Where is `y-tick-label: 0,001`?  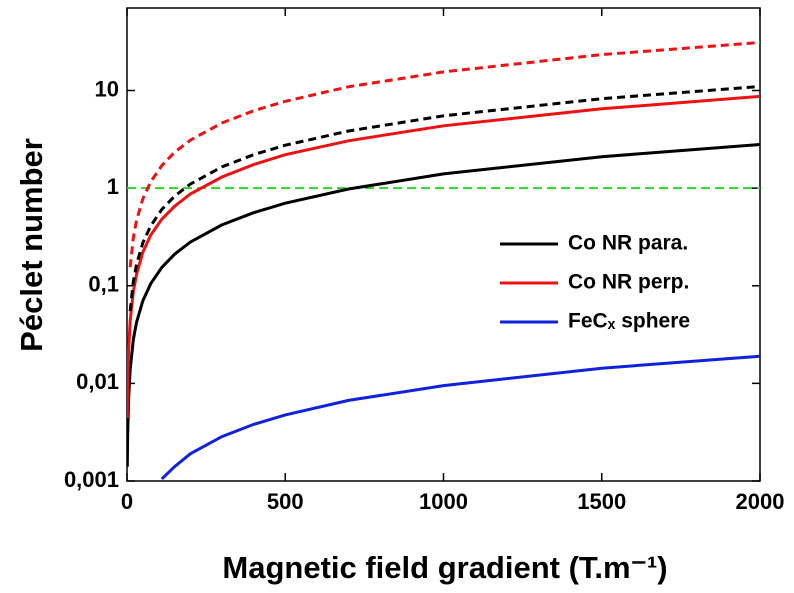
y-tick-label: 0,001 is located at coordinates (91, 479).